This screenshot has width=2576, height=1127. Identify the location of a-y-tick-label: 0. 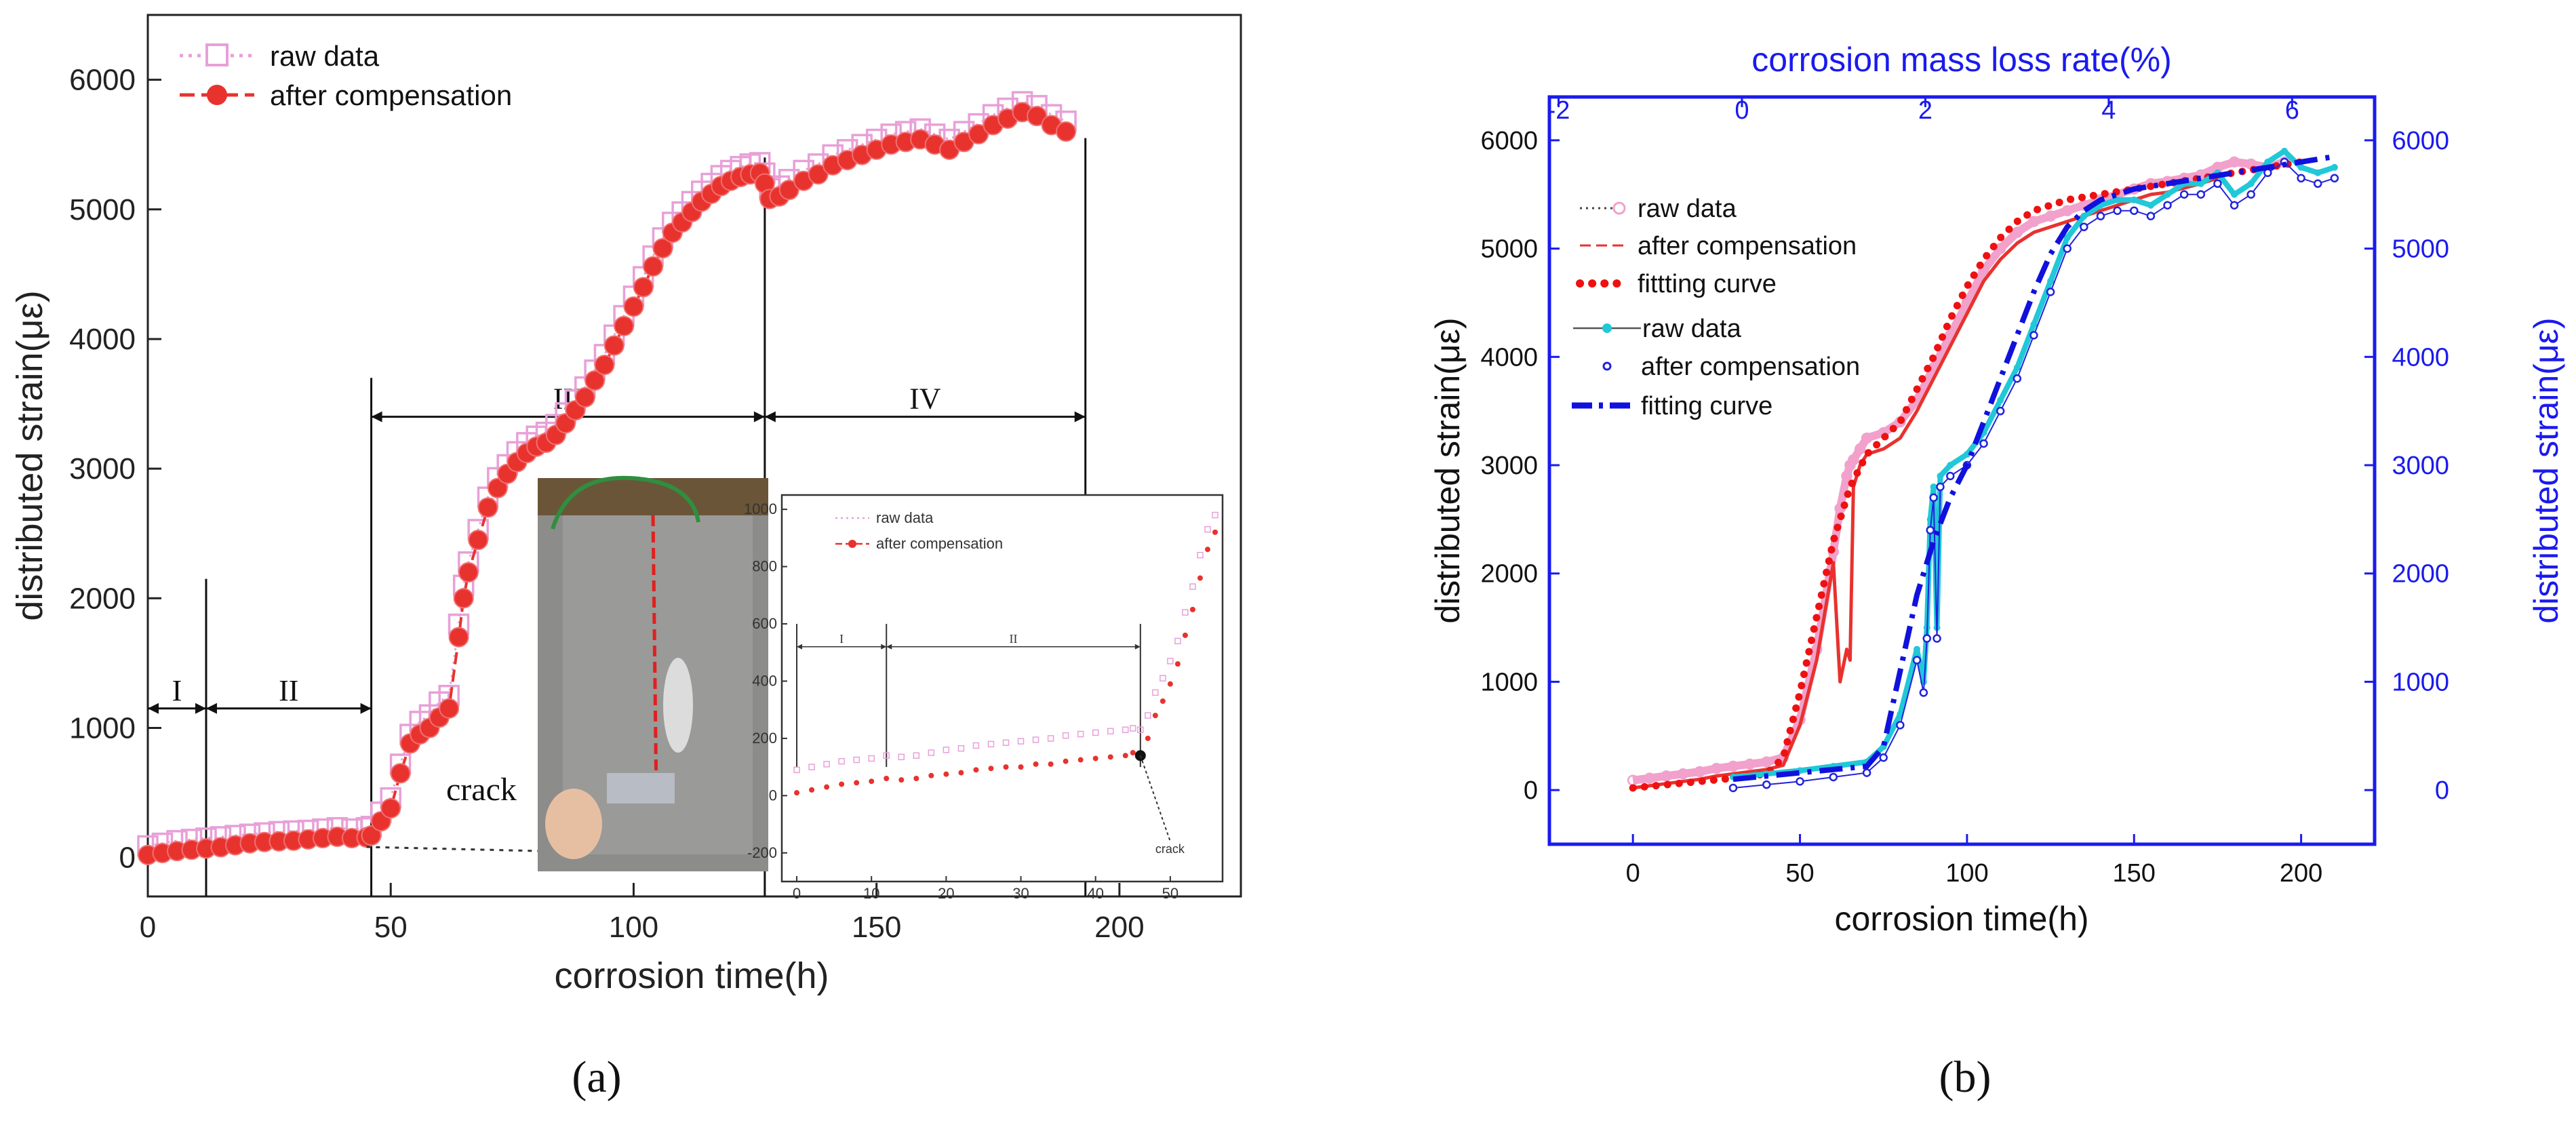
(128, 858).